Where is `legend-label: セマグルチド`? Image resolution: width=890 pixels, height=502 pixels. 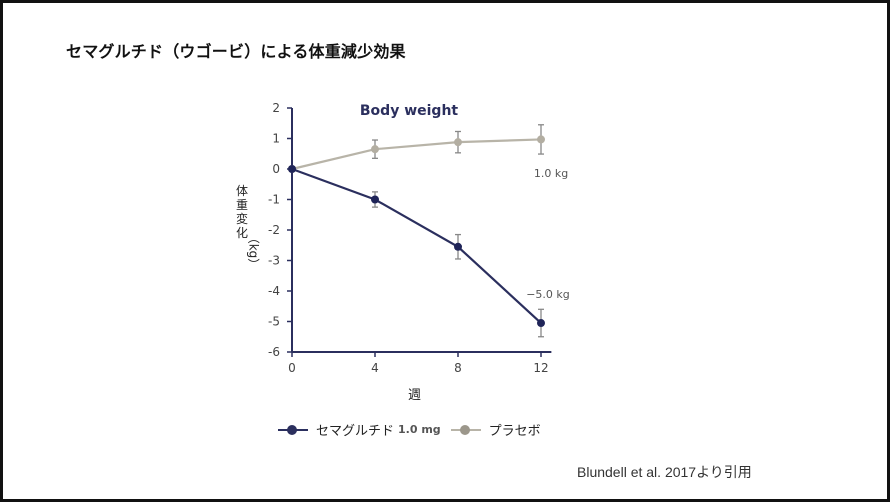 legend-label: セマグルチド is located at coordinates (355, 431).